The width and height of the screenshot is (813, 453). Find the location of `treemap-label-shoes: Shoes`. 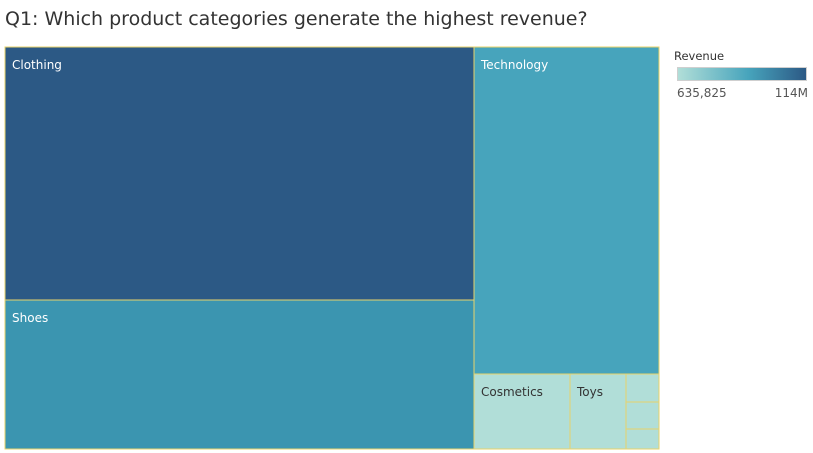

treemap-label-shoes: Shoes is located at coordinates (30, 318).